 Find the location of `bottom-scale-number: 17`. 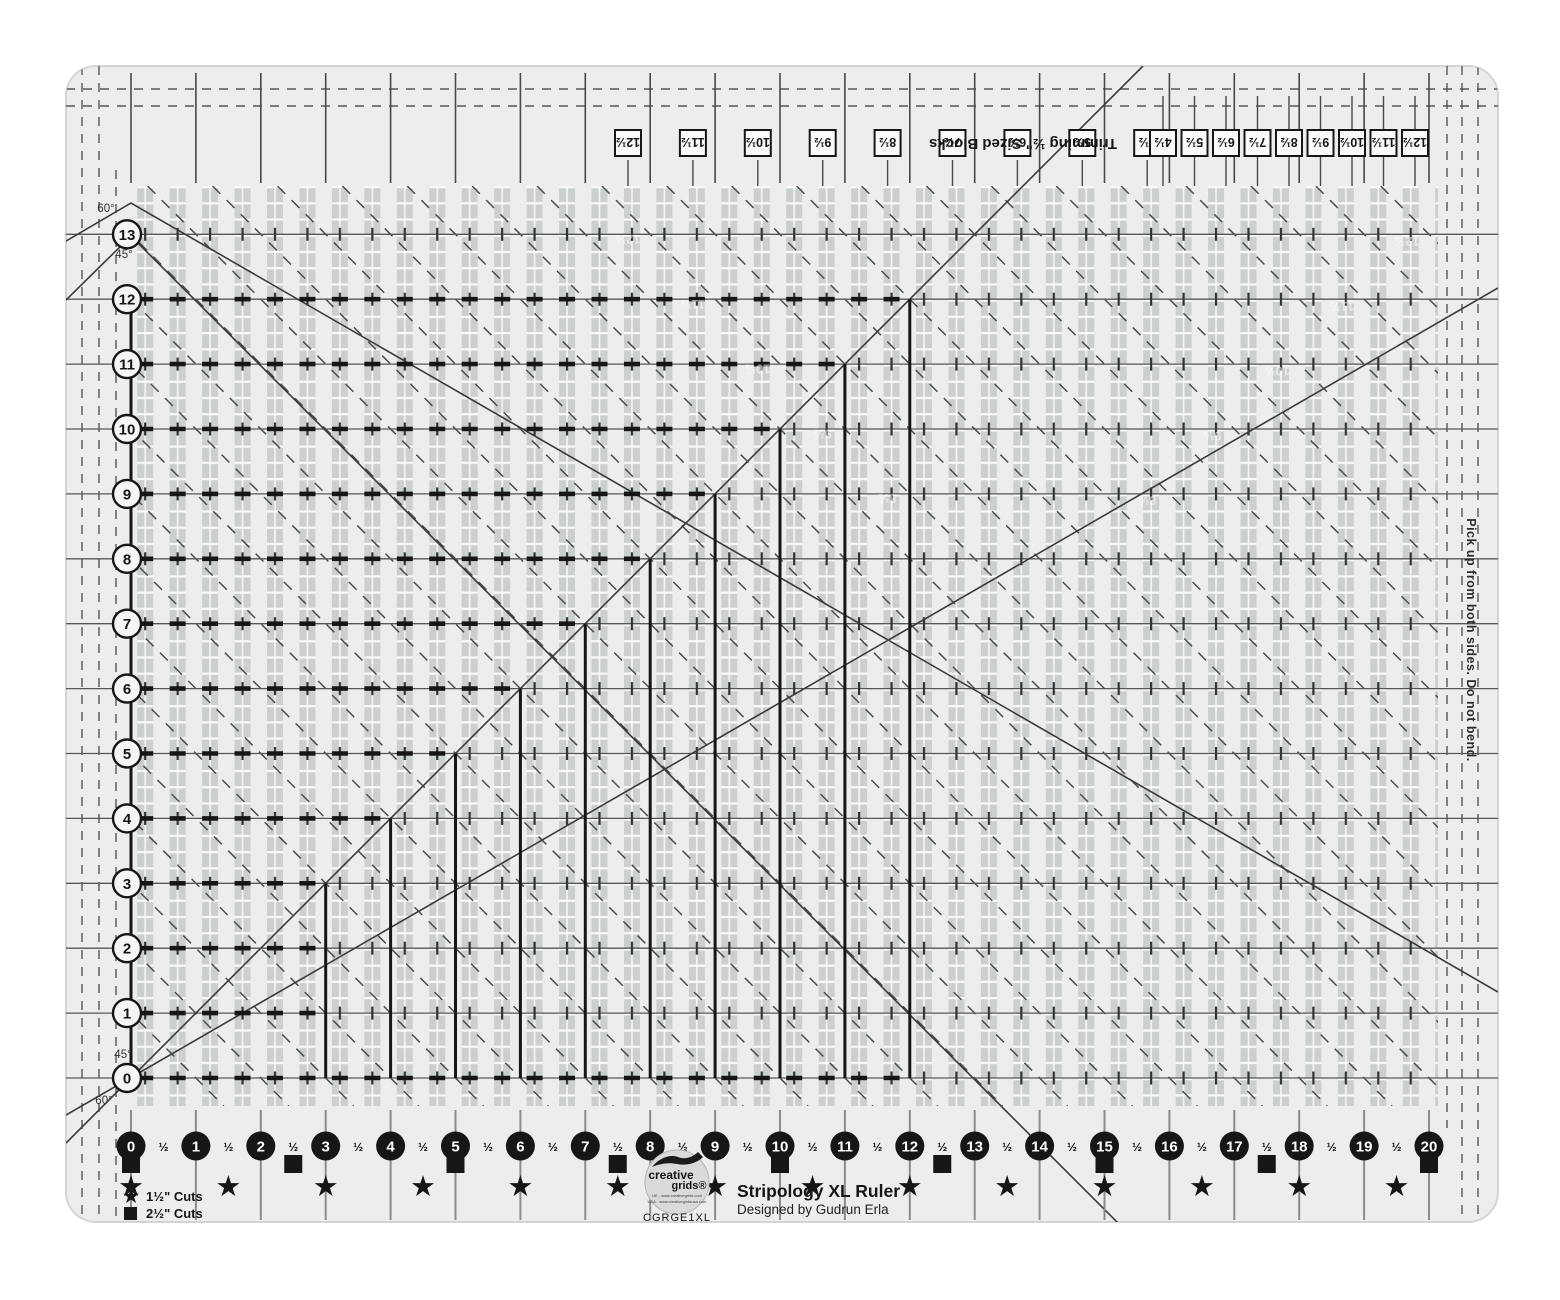

bottom-scale-number: 17 is located at coordinates (1234, 1147).